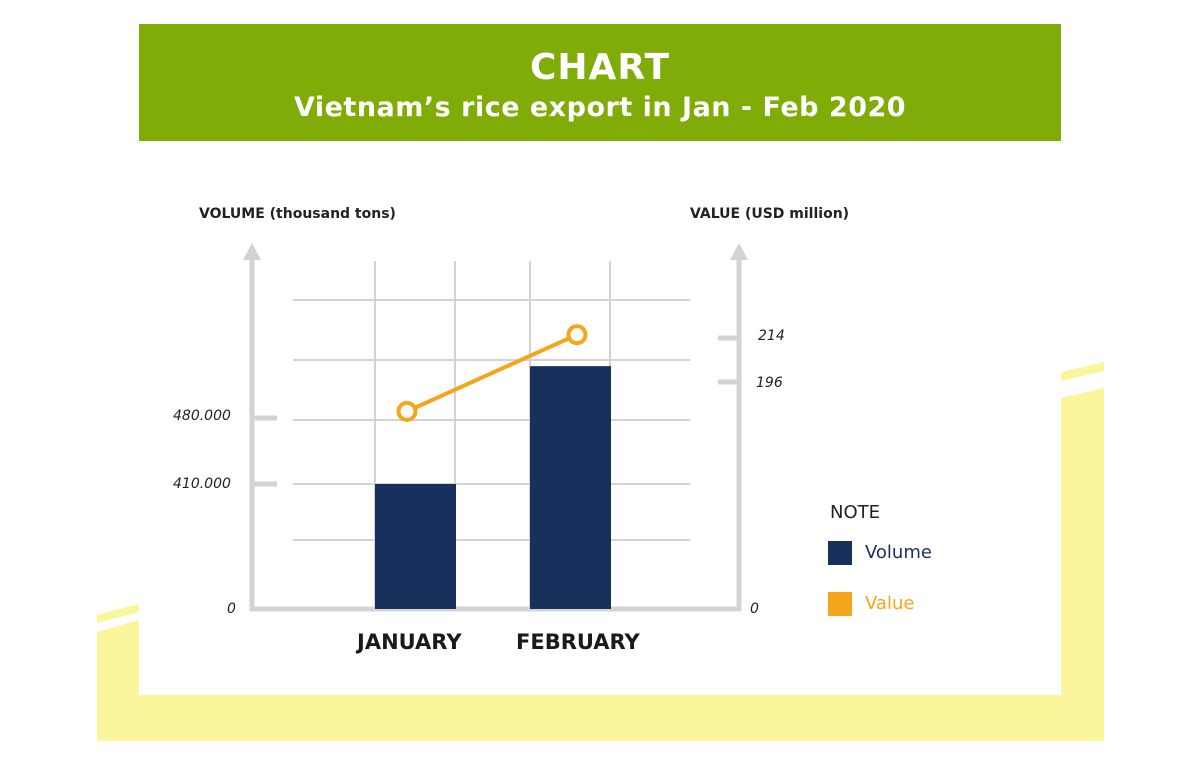  I want to click on frame-right-stripe, so click(1082, 371).